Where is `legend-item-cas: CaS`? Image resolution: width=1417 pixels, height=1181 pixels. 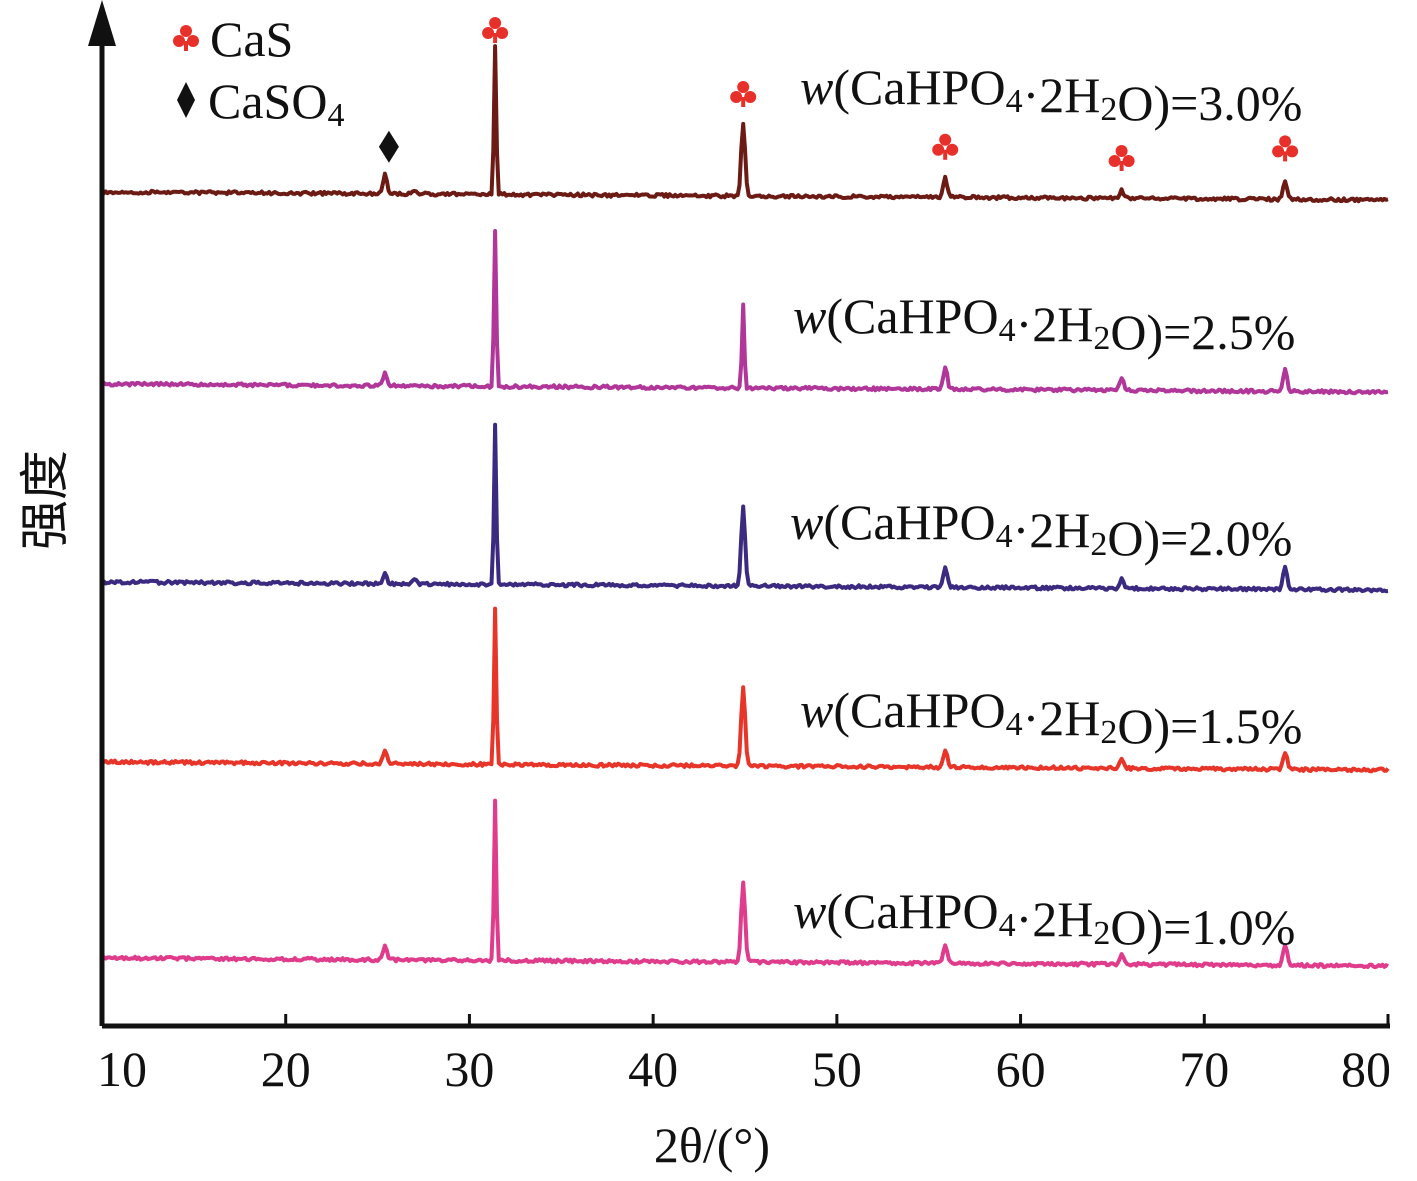
legend-item-cas: CaS is located at coordinates (233, 39).